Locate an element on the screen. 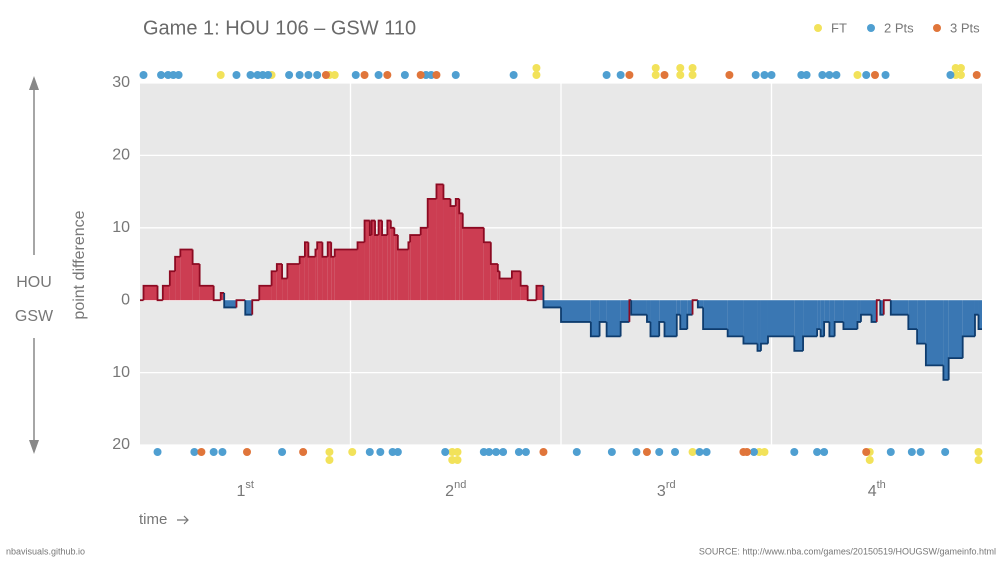  period-label: 2nd is located at coordinates (455, 489).